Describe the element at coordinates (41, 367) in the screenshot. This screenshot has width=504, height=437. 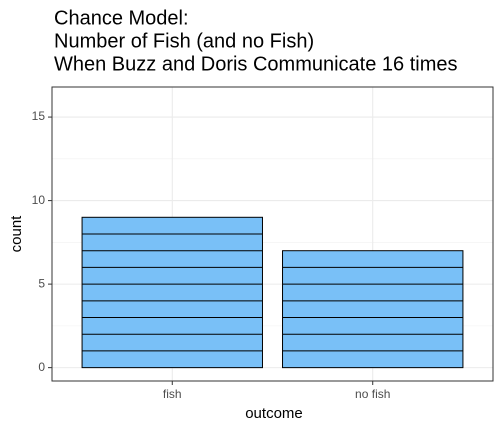
I see `y-tick-label: 0` at that location.